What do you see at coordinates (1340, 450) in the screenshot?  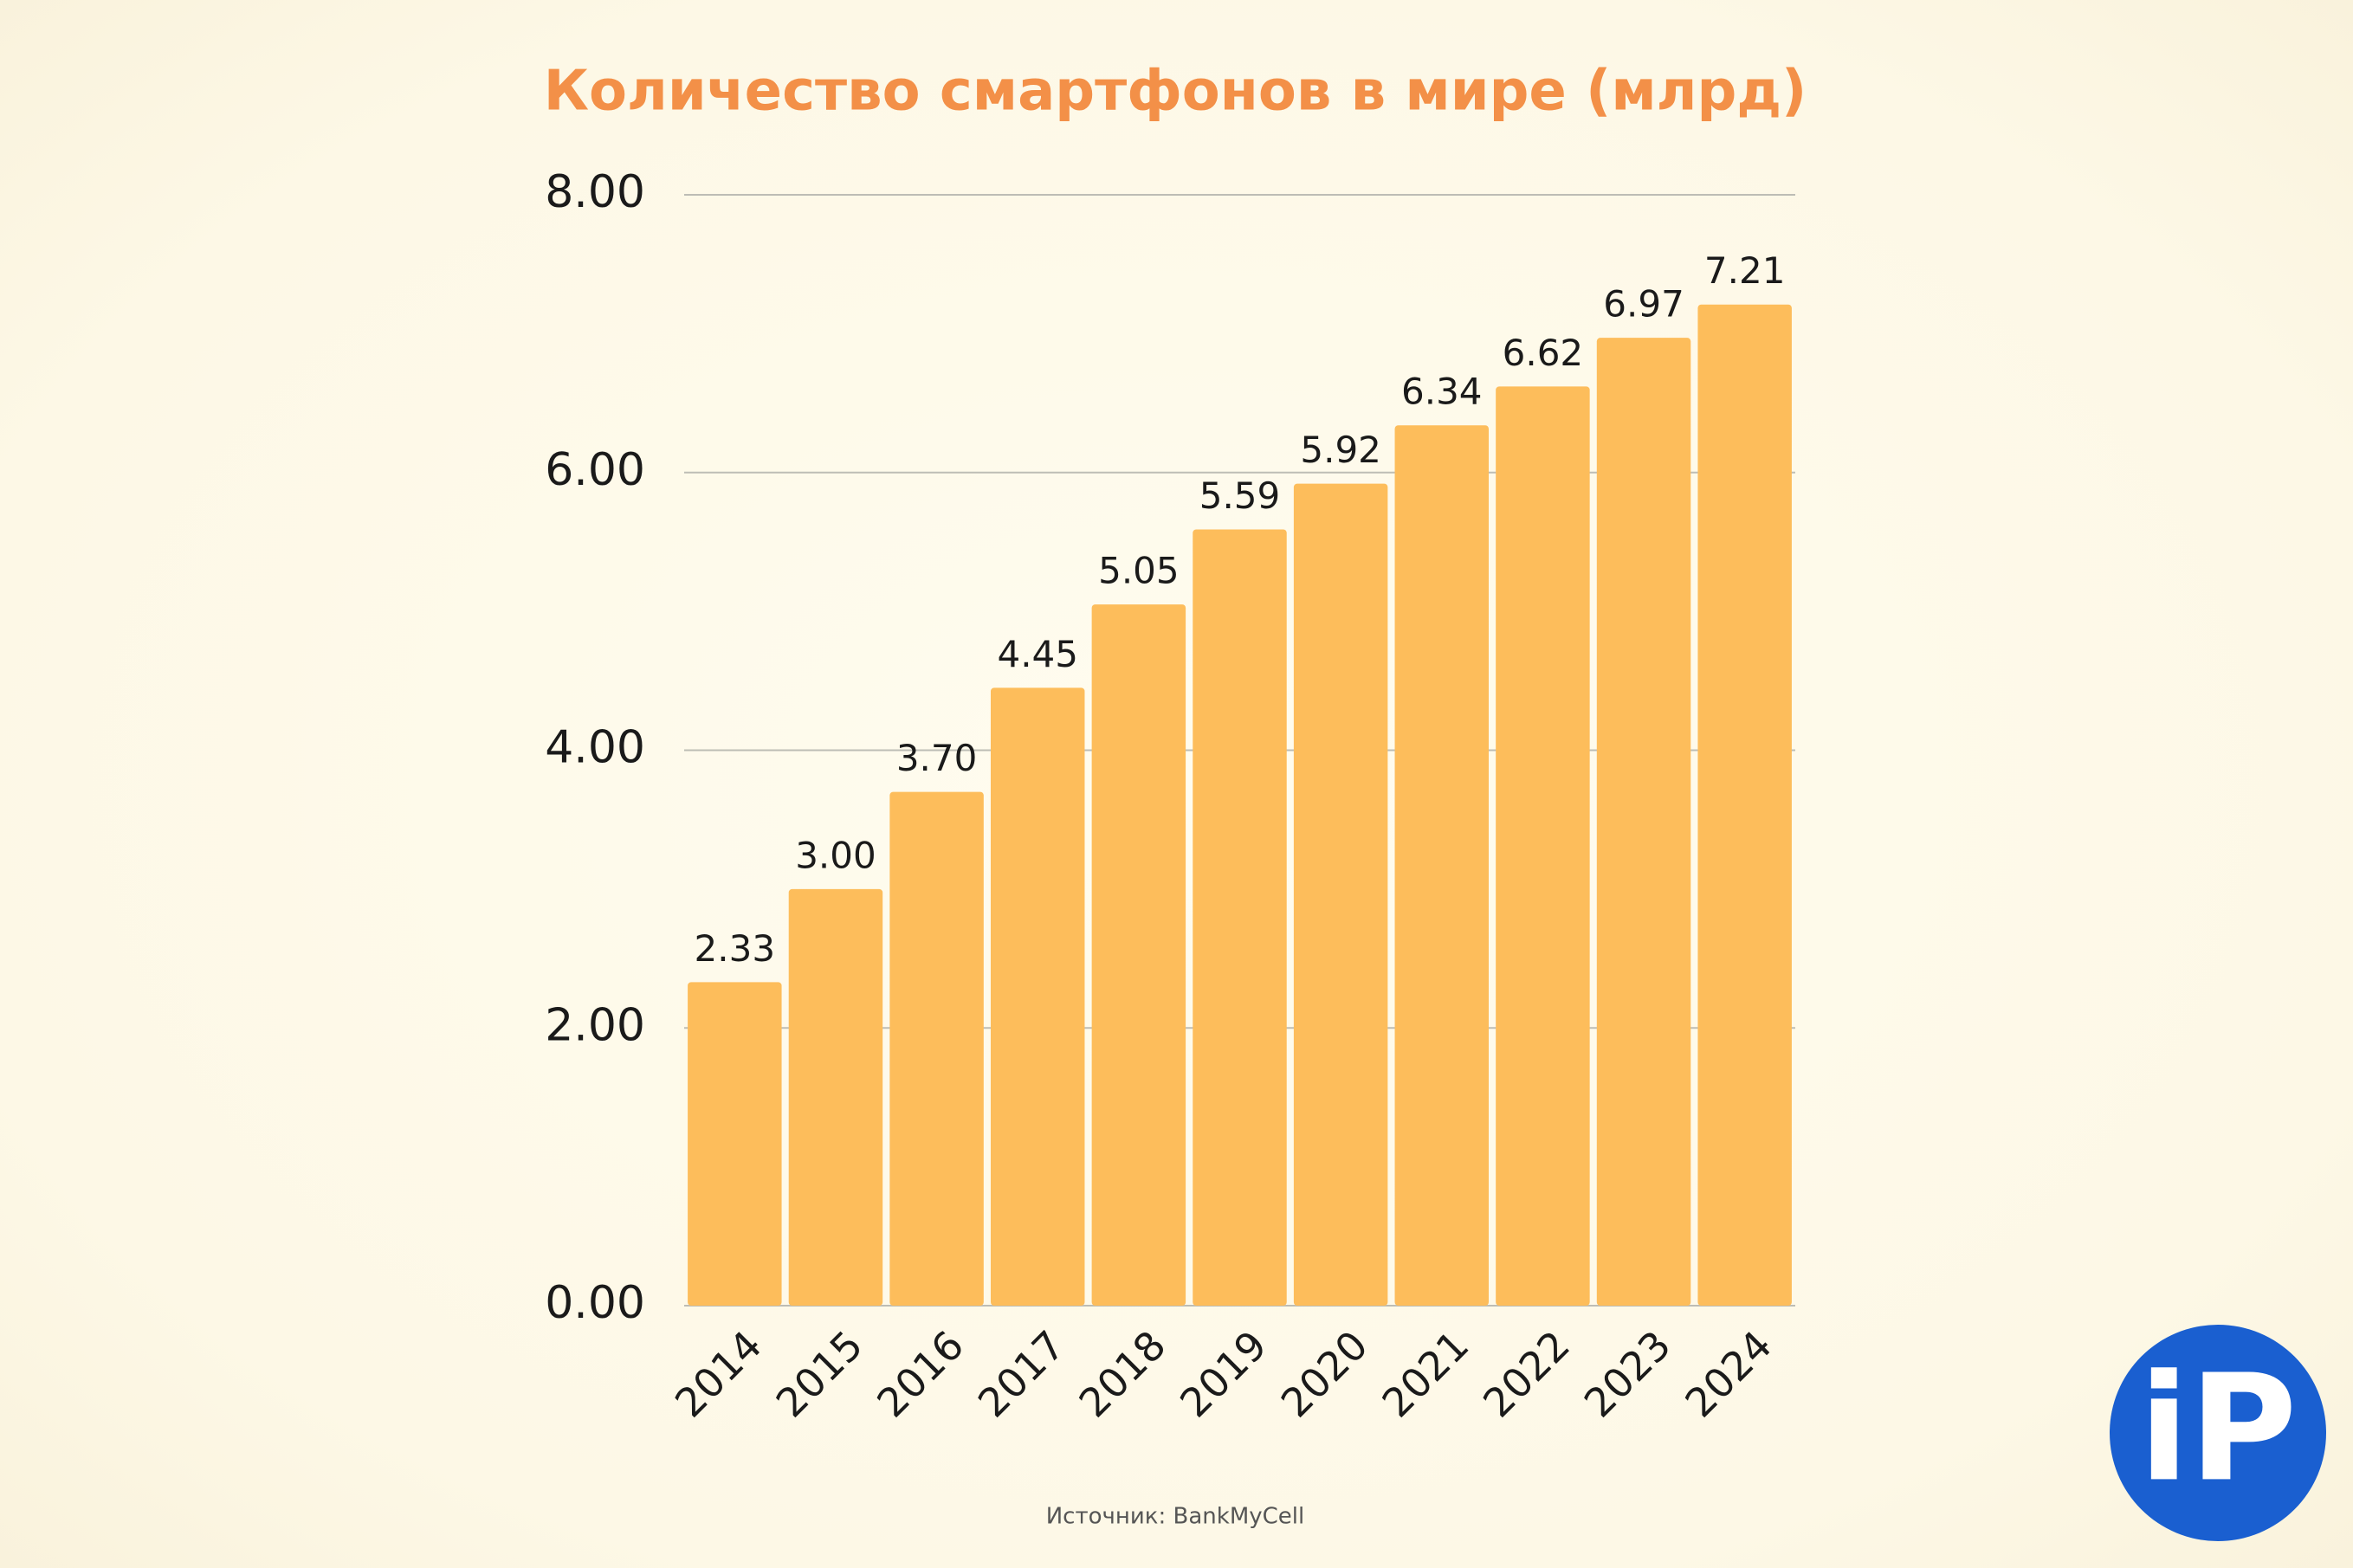 I see `data-label: 5.92` at bounding box center [1340, 450].